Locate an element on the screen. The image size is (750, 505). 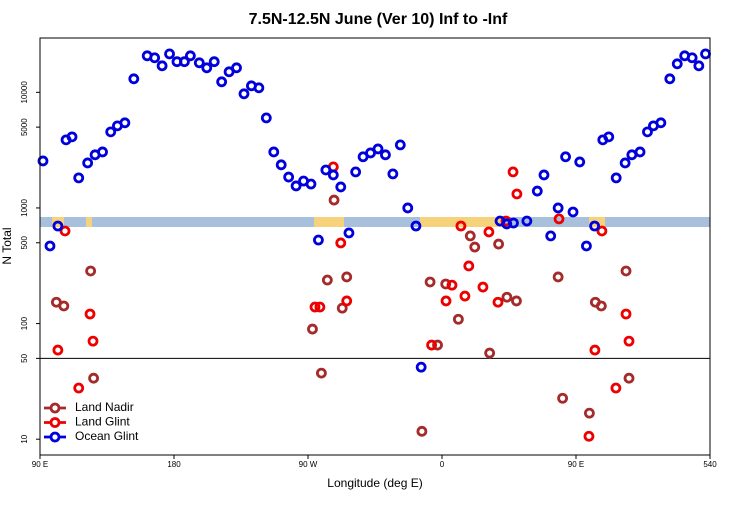
land-mask-band is located at coordinates (375, 222).